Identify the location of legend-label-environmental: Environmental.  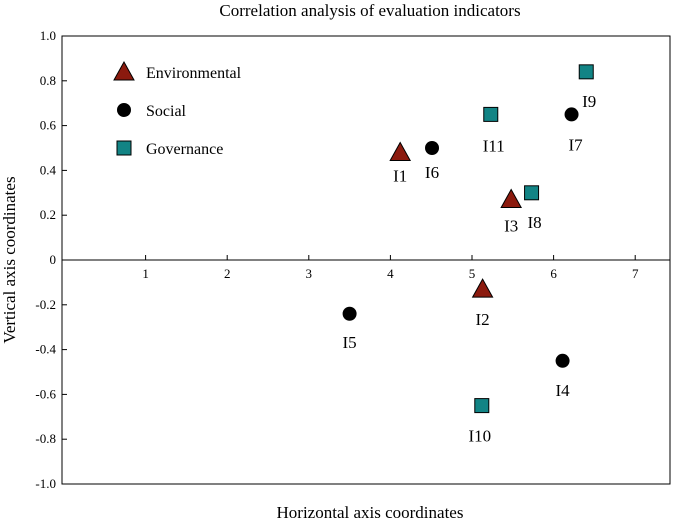
(194, 73).